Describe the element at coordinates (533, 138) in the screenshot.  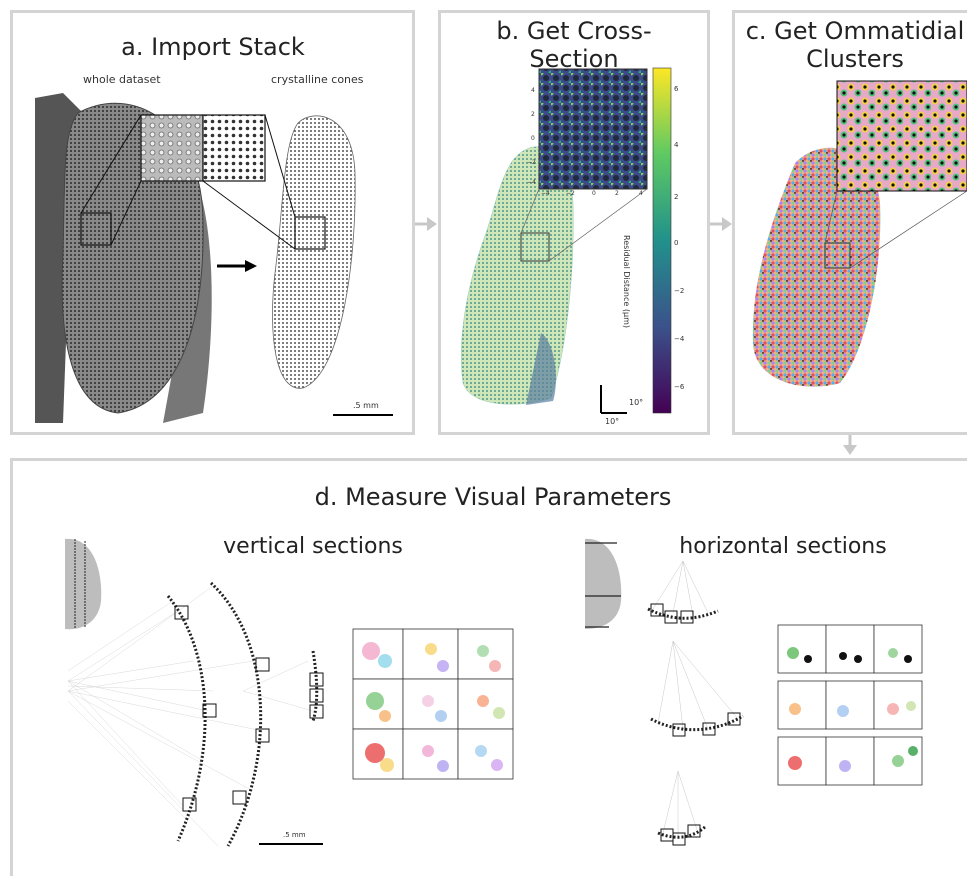
I see `inset-tick-y-3: 0` at that location.